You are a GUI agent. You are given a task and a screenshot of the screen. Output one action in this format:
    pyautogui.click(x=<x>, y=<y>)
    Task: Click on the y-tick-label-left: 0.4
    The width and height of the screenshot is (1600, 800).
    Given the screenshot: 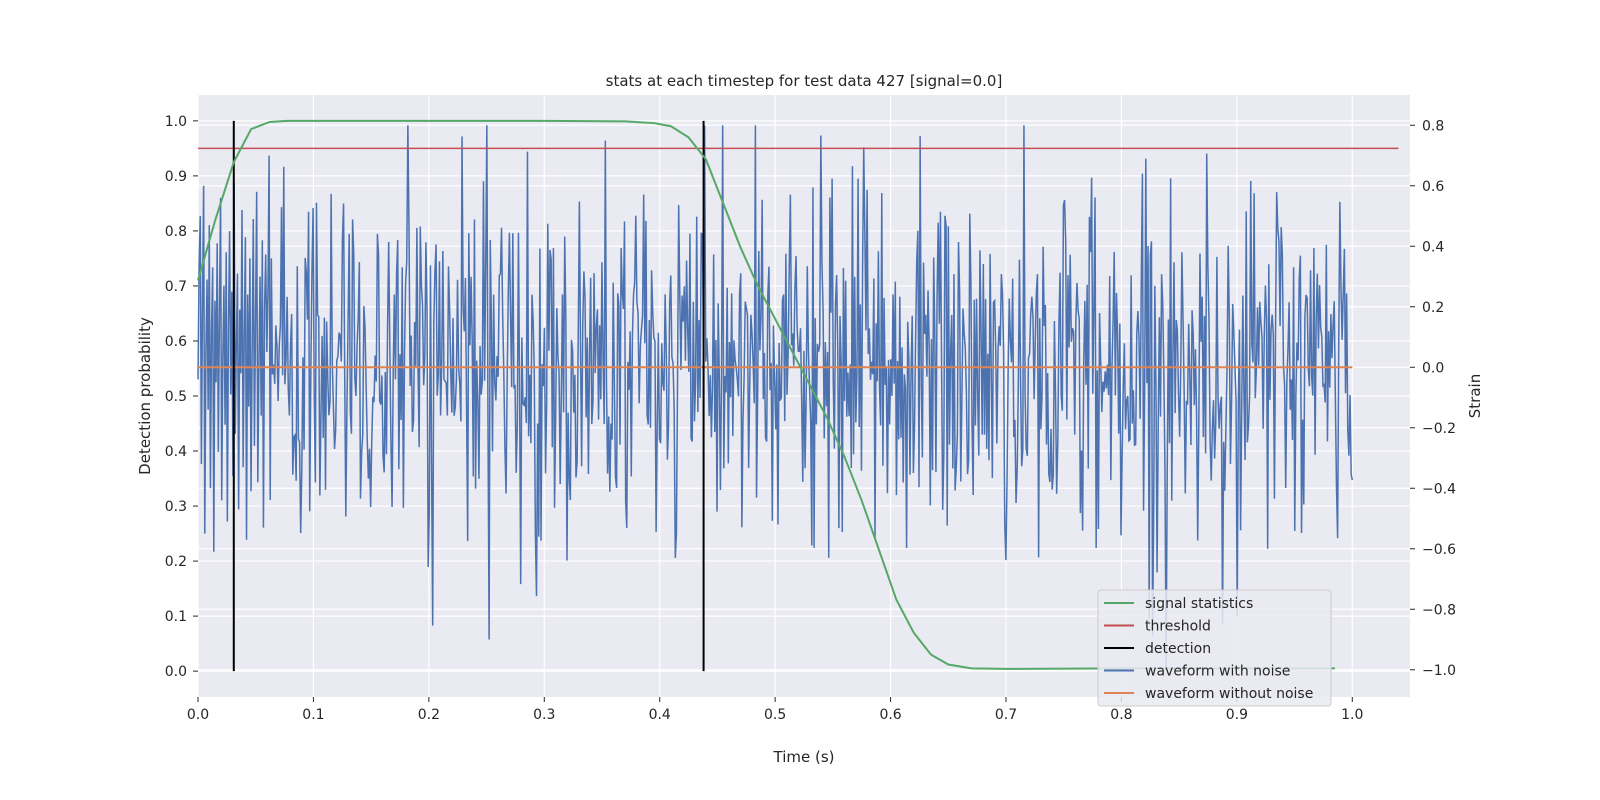 What is the action you would take?
    pyautogui.click(x=176, y=452)
    